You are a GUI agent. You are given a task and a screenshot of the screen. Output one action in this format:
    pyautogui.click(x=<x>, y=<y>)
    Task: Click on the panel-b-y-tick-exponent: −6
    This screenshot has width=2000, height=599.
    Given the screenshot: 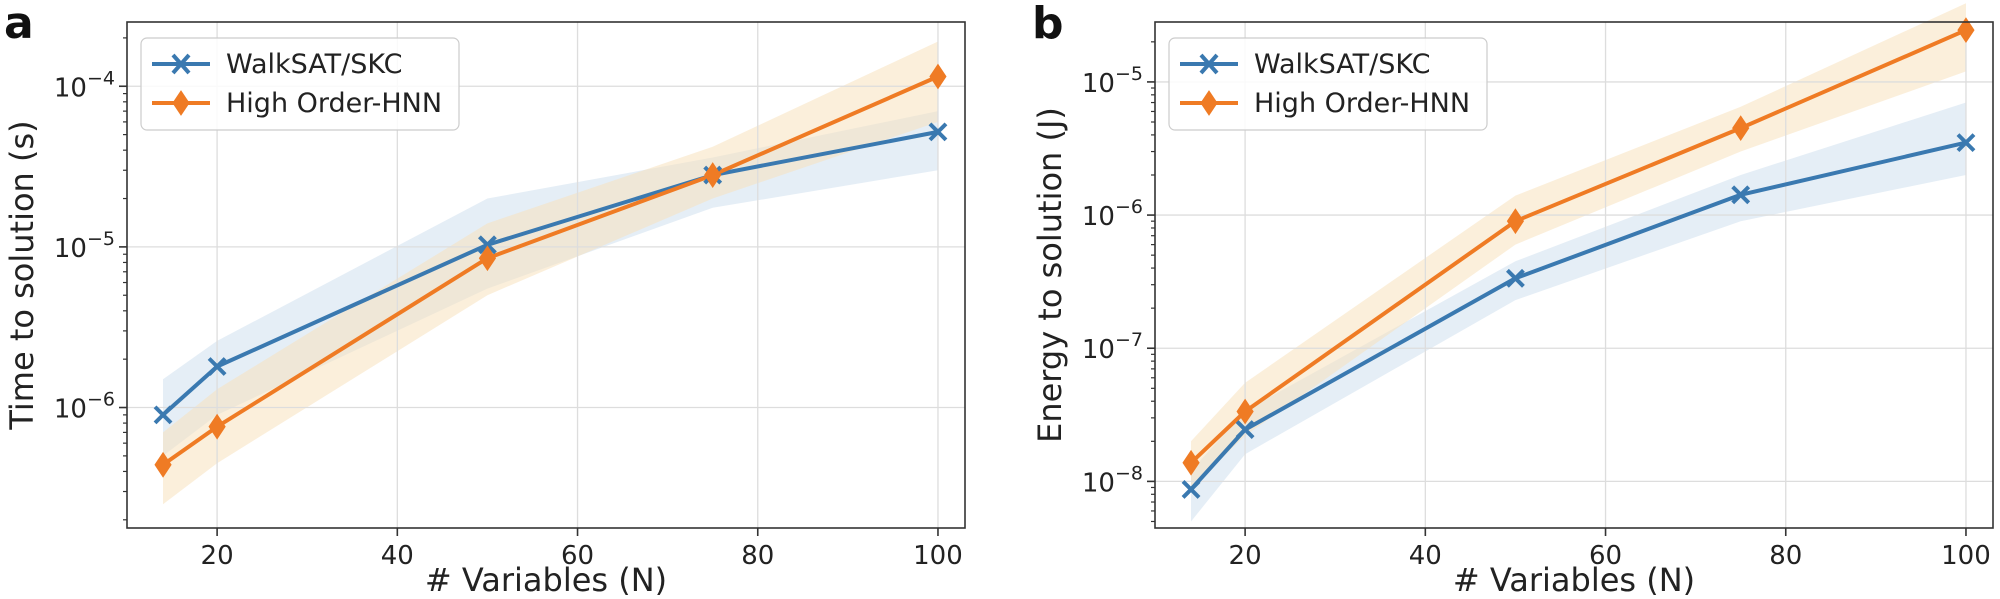 What is the action you would take?
    pyautogui.click(x=1129, y=207)
    